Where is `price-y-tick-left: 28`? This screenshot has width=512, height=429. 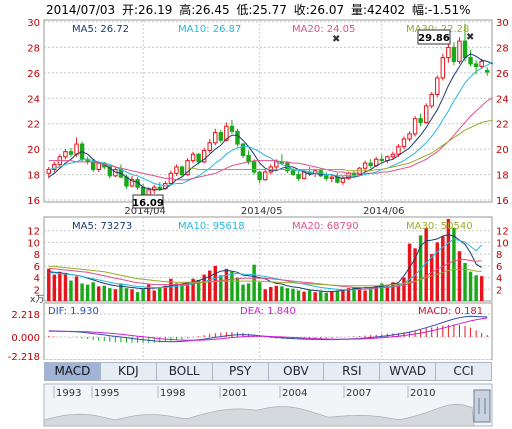 price-y-tick-left: 28 is located at coordinates (33, 48).